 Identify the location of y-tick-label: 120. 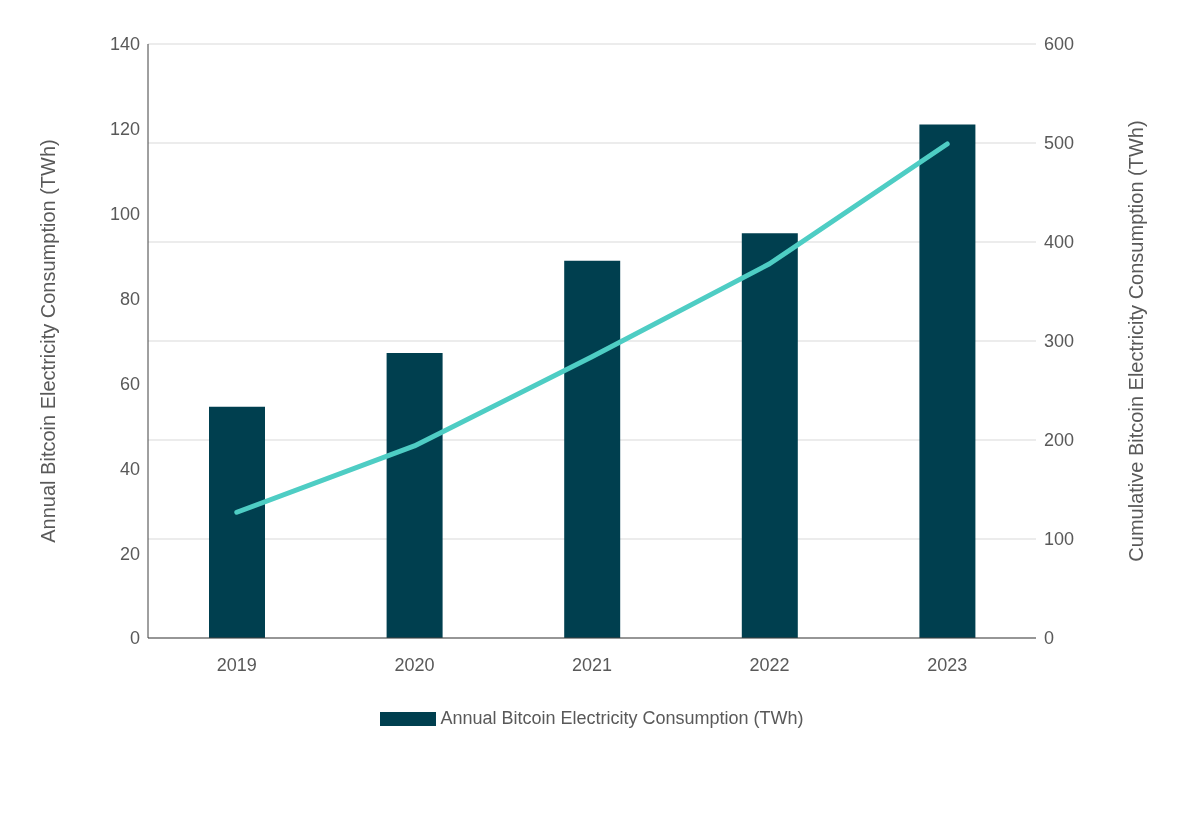
(124, 129).